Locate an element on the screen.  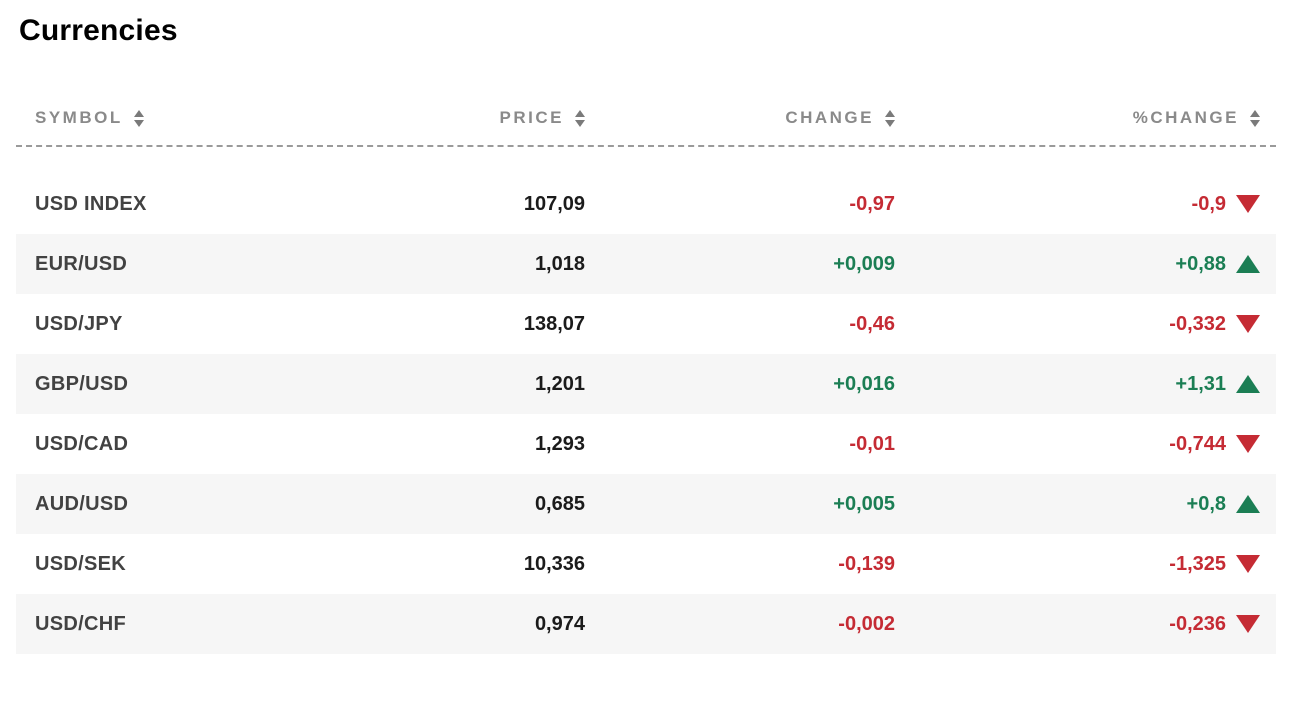
price-cell: 10,336 is located at coordinates (554, 563).